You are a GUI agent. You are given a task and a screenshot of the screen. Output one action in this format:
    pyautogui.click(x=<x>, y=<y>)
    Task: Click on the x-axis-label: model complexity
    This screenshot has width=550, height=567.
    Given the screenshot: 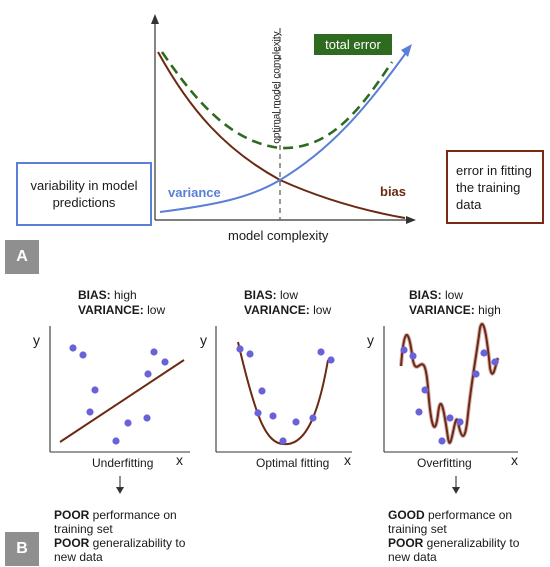 What is the action you would take?
    pyautogui.click(x=278, y=235)
    